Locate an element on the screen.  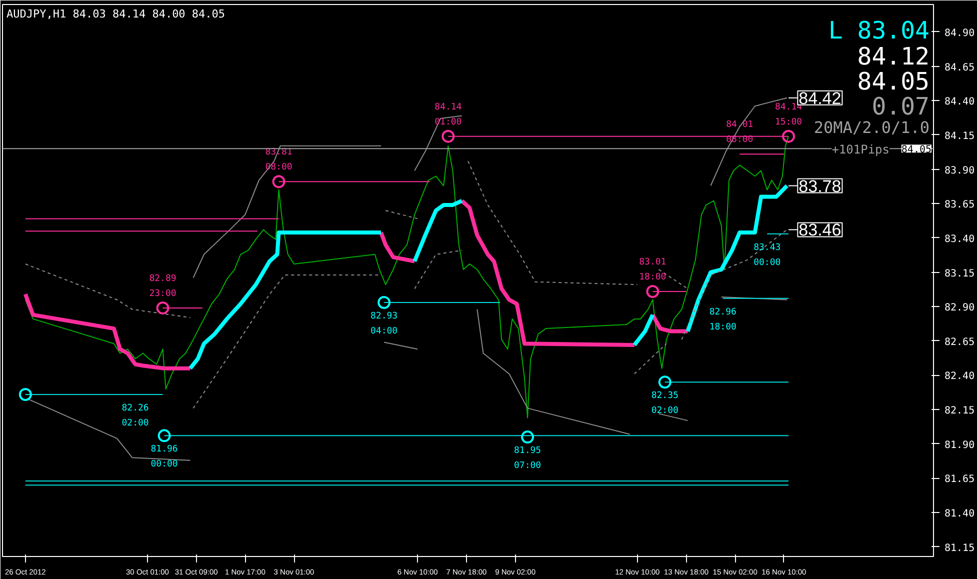
annotation: 84.05 is located at coordinates (893, 82).